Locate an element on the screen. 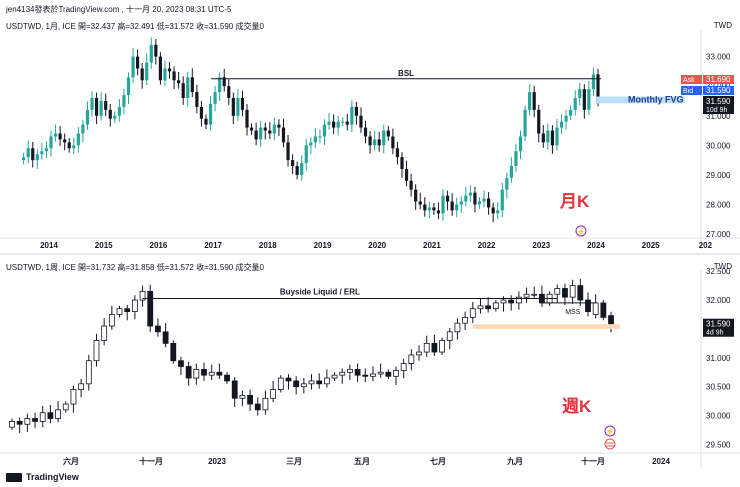 The image size is (740, 487). top-x-tick-label: 202 is located at coordinates (706, 245).